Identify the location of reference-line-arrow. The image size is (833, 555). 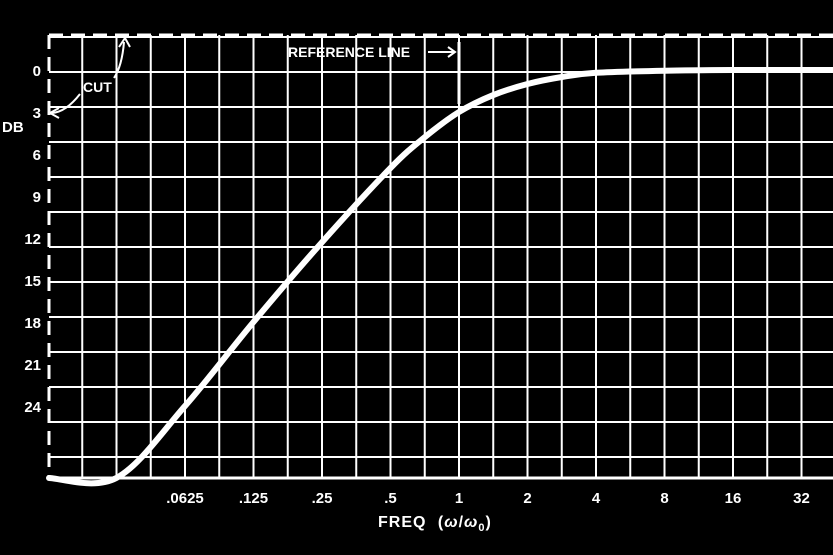
(442, 52).